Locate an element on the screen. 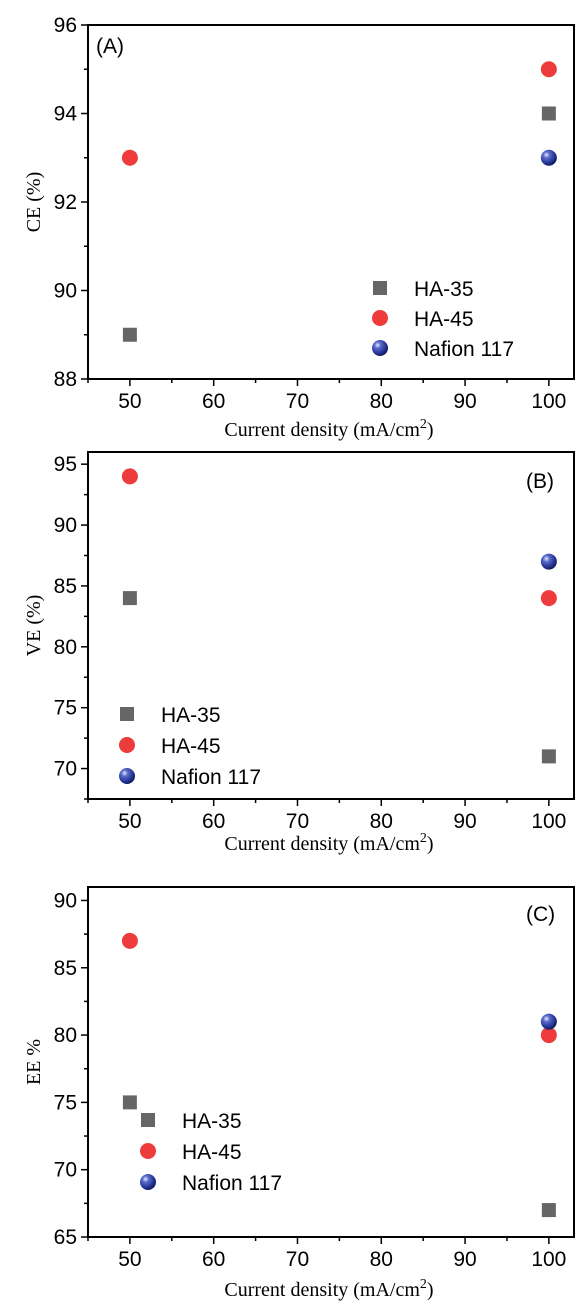 The height and width of the screenshot is (1313, 579). y-tick-label: 88 is located at coordinates (65, 379).